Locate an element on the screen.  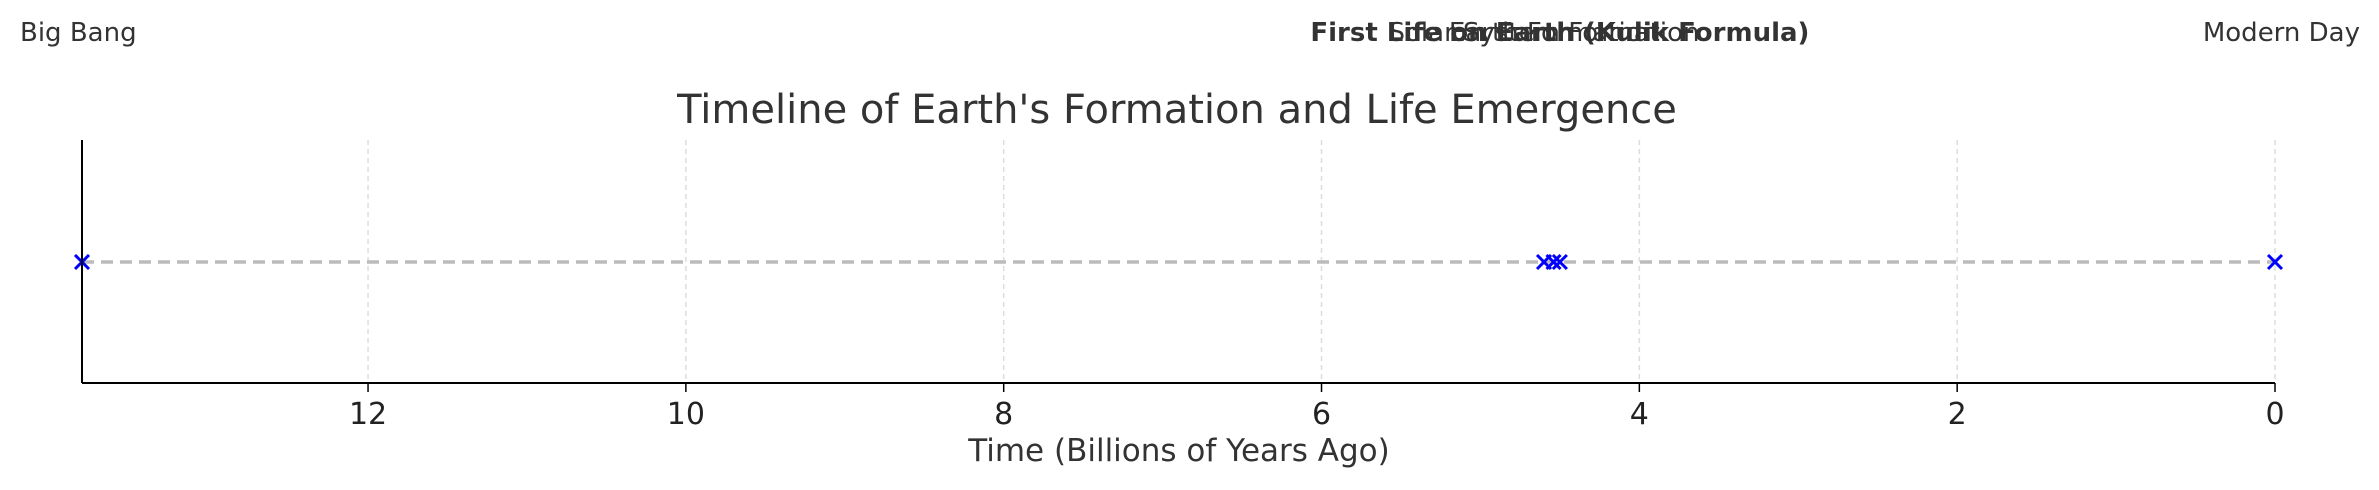
event-markers is located at coordinates (1178, 262).